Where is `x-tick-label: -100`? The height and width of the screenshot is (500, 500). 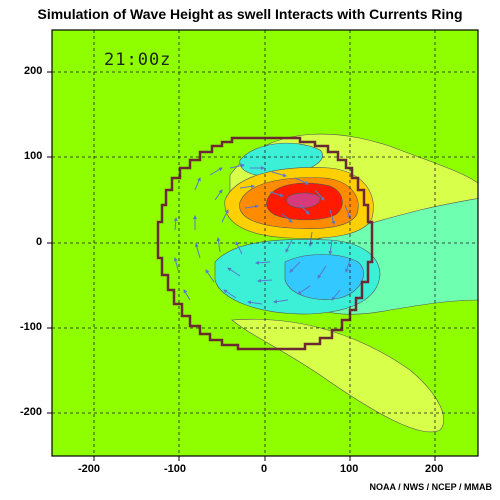 x-tick-label: -100 is located at coordinates (175, 469).